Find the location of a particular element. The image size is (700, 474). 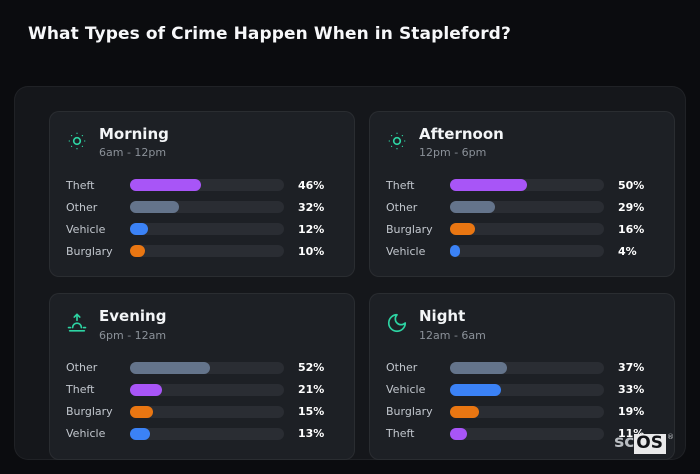

bar-value: 32% is located at coordinates (311, 207).